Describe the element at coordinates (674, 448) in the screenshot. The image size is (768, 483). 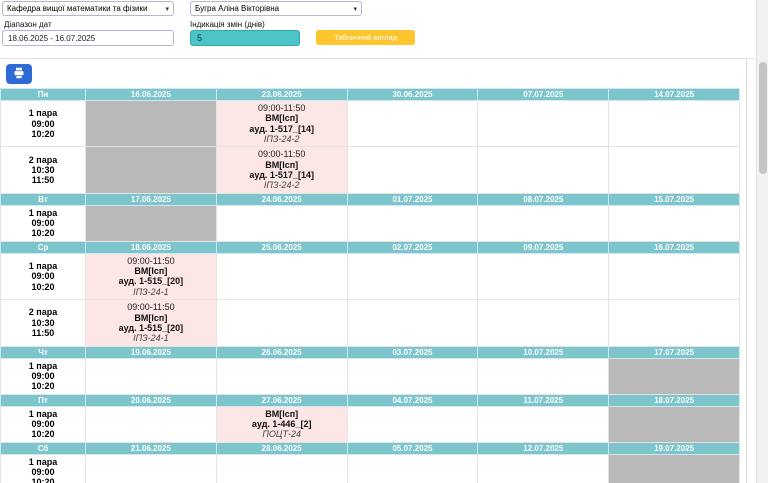
I see `date-header: 19.07.2025` at that location.